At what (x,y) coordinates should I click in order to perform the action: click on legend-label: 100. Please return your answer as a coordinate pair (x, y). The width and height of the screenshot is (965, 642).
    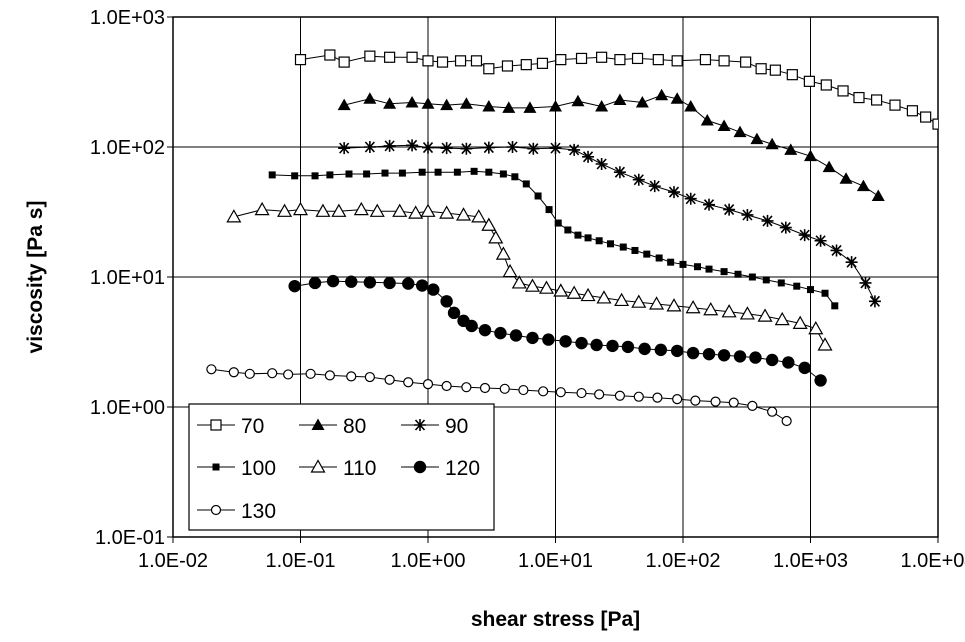
    Looking at the image, I should click on (258, 468).